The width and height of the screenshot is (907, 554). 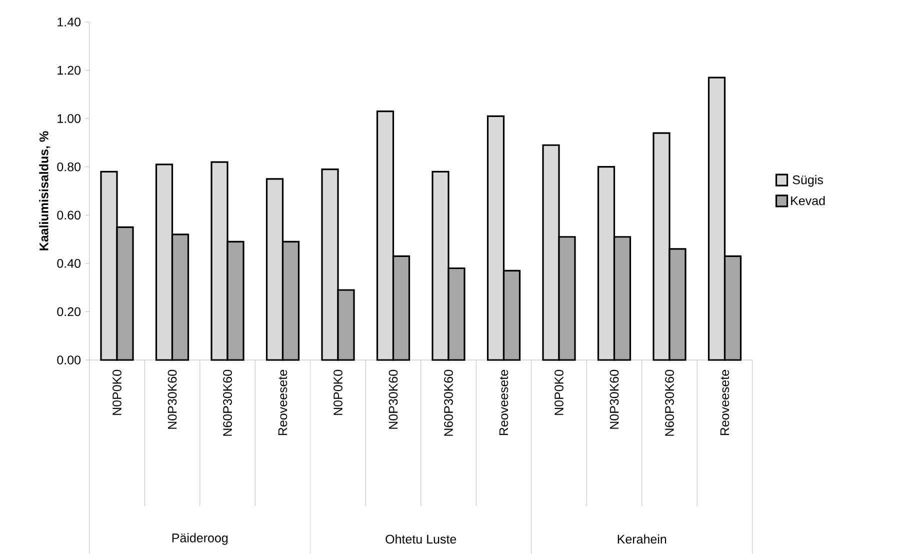 What do you see at coordinates (69, 70) in the screenshot?
I see `y-tick-label: 1.20` at bounding box center [69, 70].